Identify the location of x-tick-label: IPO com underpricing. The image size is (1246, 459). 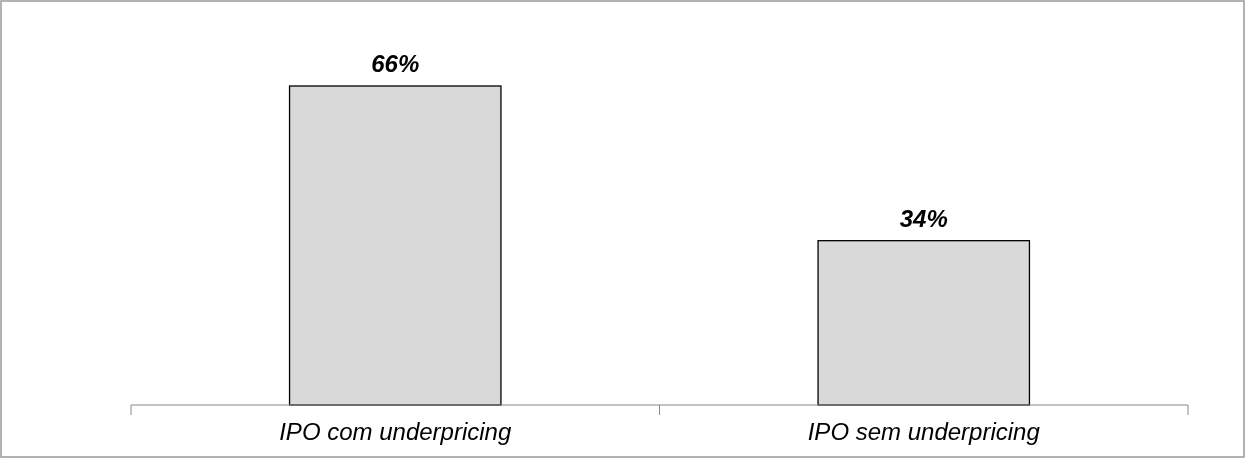
(395, 432).